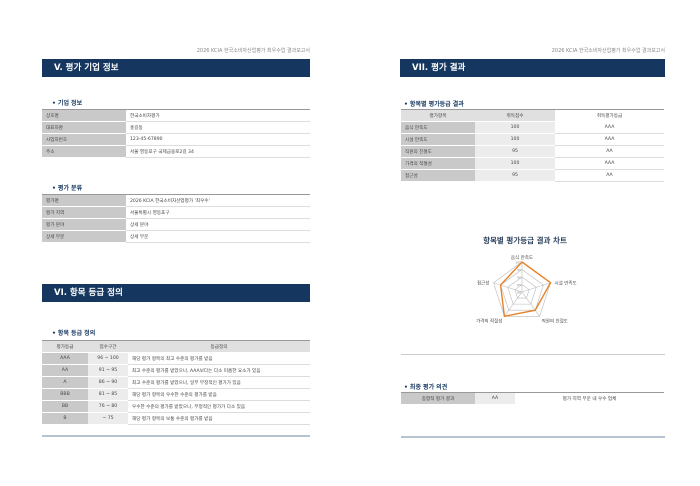 Image resolution: width=700 pixels, height=486 pixels. Describe the element at coordinates (426, 387) in the screenshot. I see `final-heading: • 최종 평가 의견` at that location.